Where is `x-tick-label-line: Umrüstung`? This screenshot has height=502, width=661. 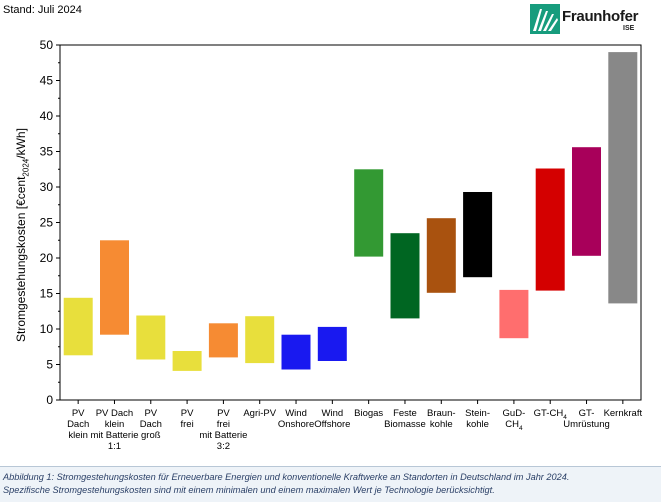 x-tick-label-line: Umrüstung is located at coordinates (586, 424).